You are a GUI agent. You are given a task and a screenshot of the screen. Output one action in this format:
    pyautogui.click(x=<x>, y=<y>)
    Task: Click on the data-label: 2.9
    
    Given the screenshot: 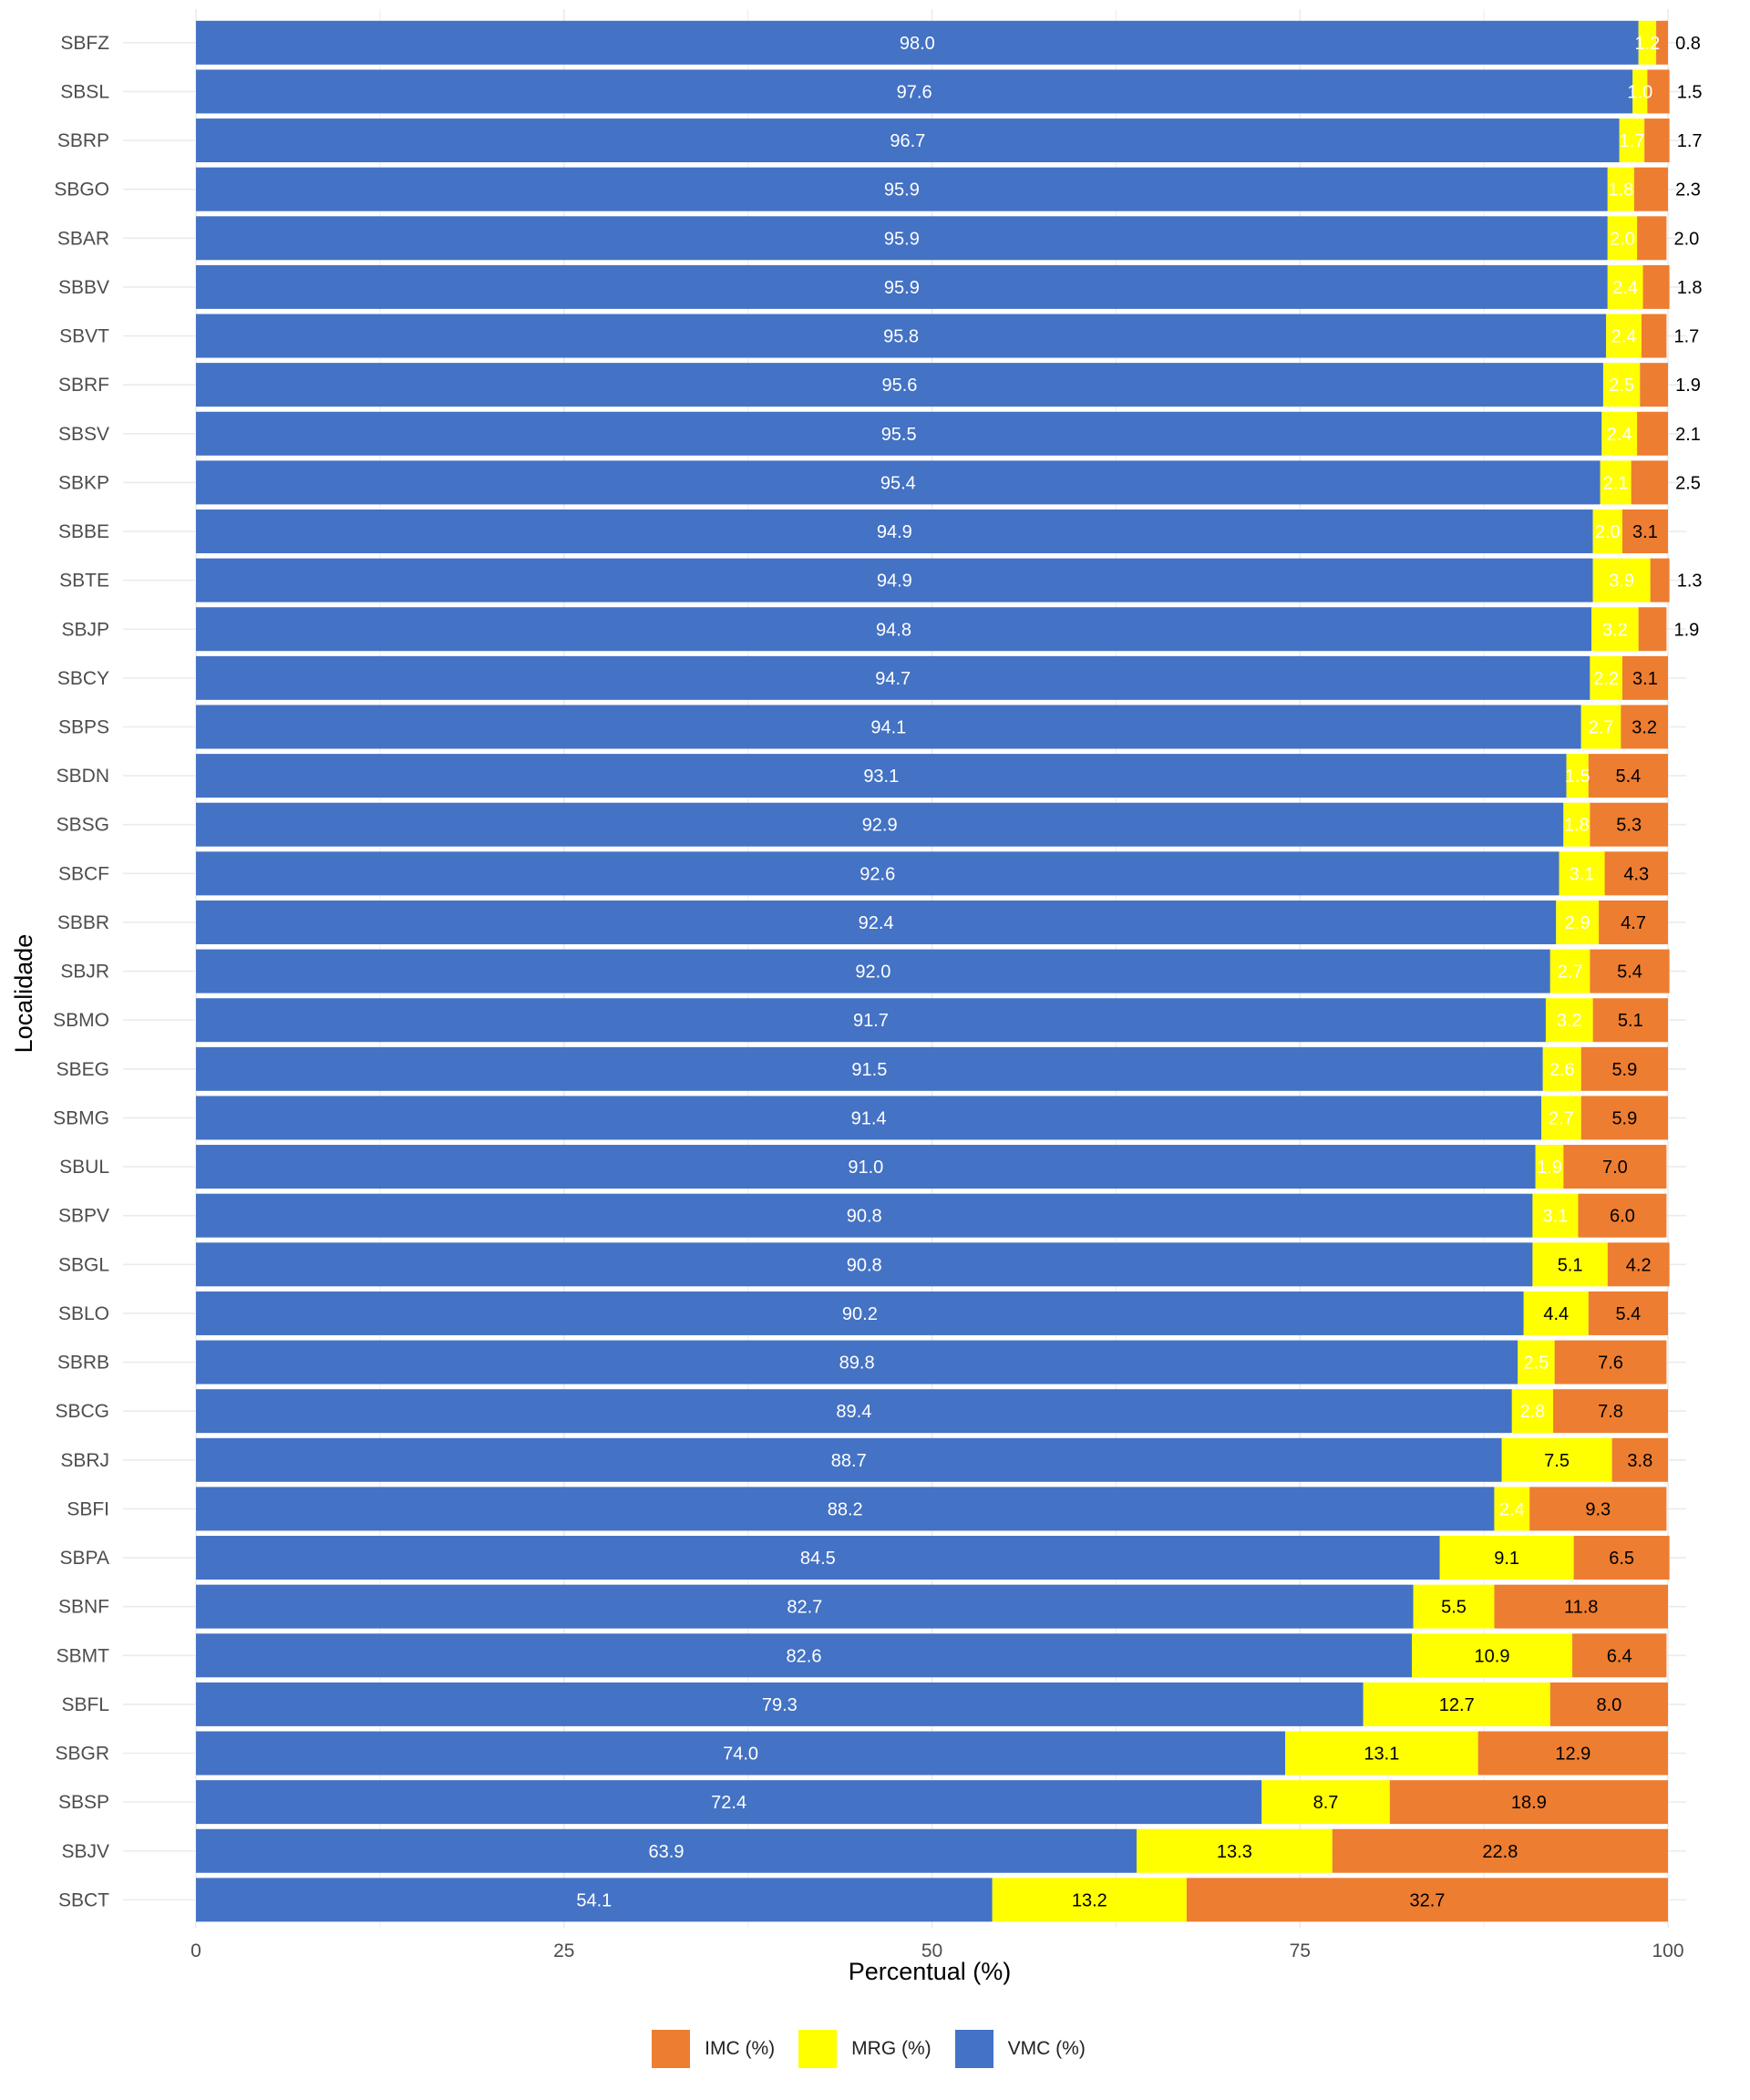 What is the action you would take?
    pyautogui.click(x=1578, y=923)
    